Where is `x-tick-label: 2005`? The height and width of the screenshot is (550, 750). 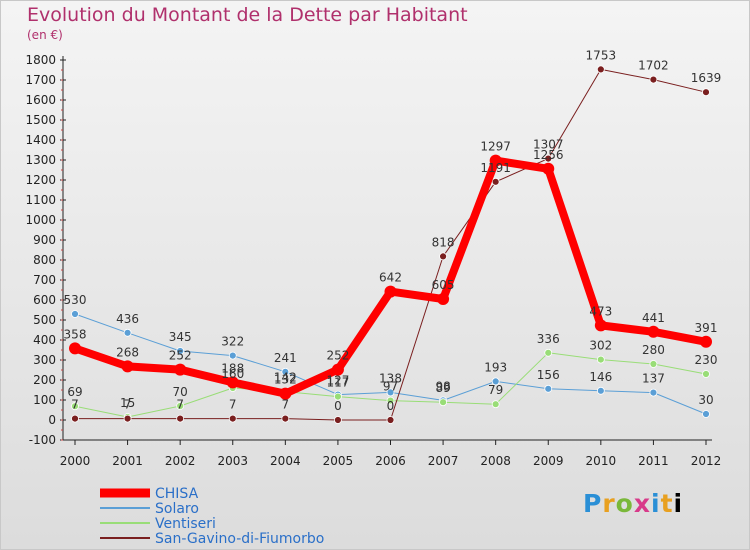 x-tick-label: 2005 is located at coordinates (338, 461).